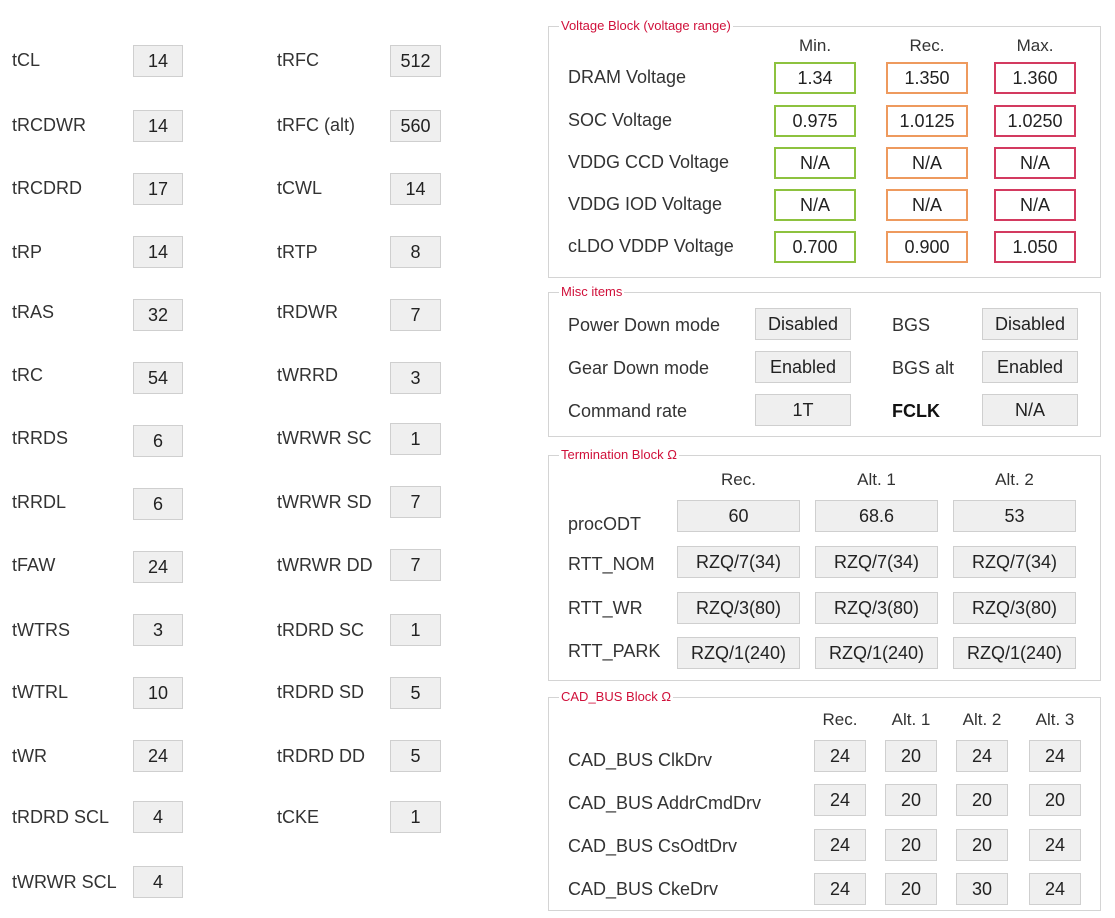 This screenshot has width=1115, height=918. I want to click on rtt-park-alt1-field: RZQ/1(240), so click(876, 653).